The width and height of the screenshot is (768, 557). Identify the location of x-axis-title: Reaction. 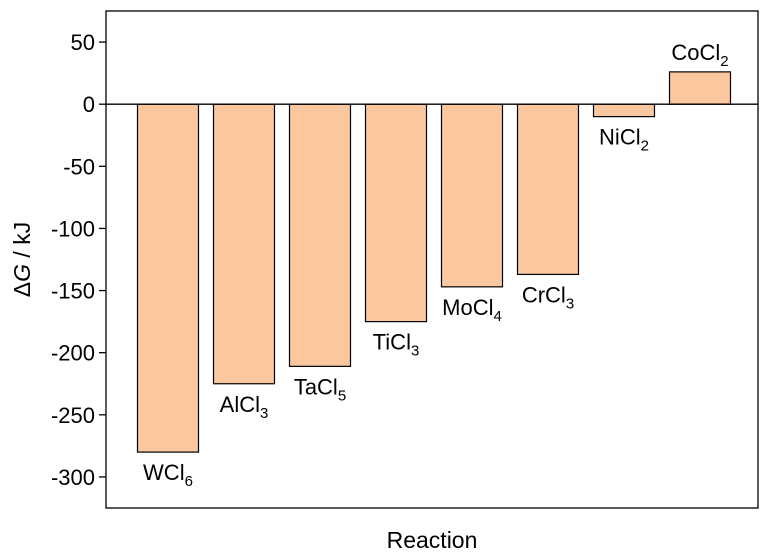
(432, 540).